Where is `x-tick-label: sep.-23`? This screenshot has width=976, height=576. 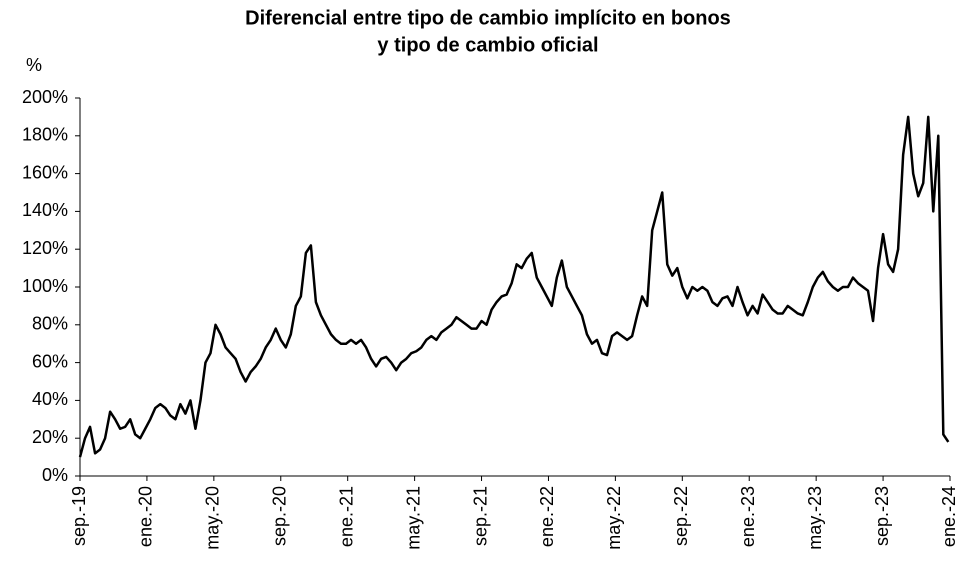
x-tick-label: sep.-23 is located at coordinates (882, 516).